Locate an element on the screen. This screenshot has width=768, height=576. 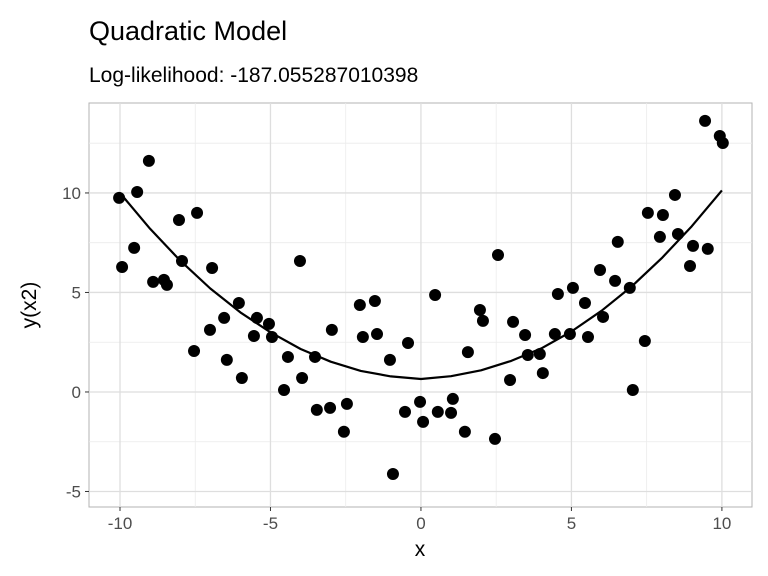
x-tick-label: 0 is located at coordinates (420, 523).